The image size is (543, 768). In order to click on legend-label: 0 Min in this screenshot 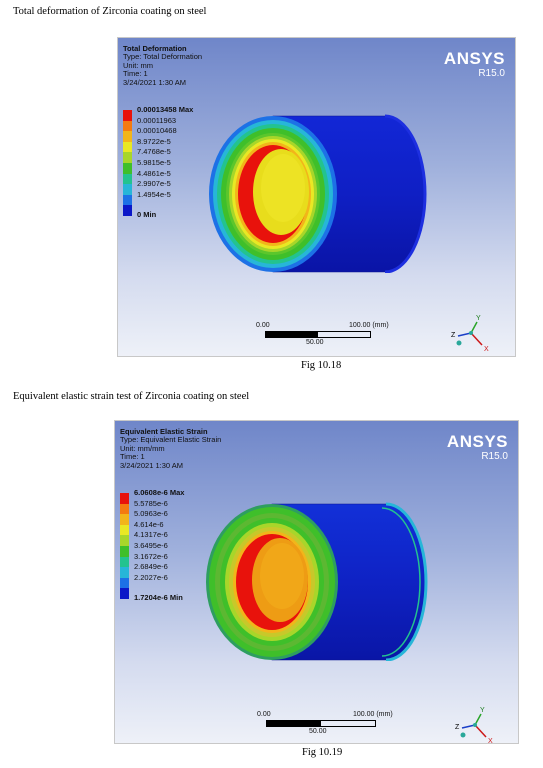, I will do `click(147, 215)`.